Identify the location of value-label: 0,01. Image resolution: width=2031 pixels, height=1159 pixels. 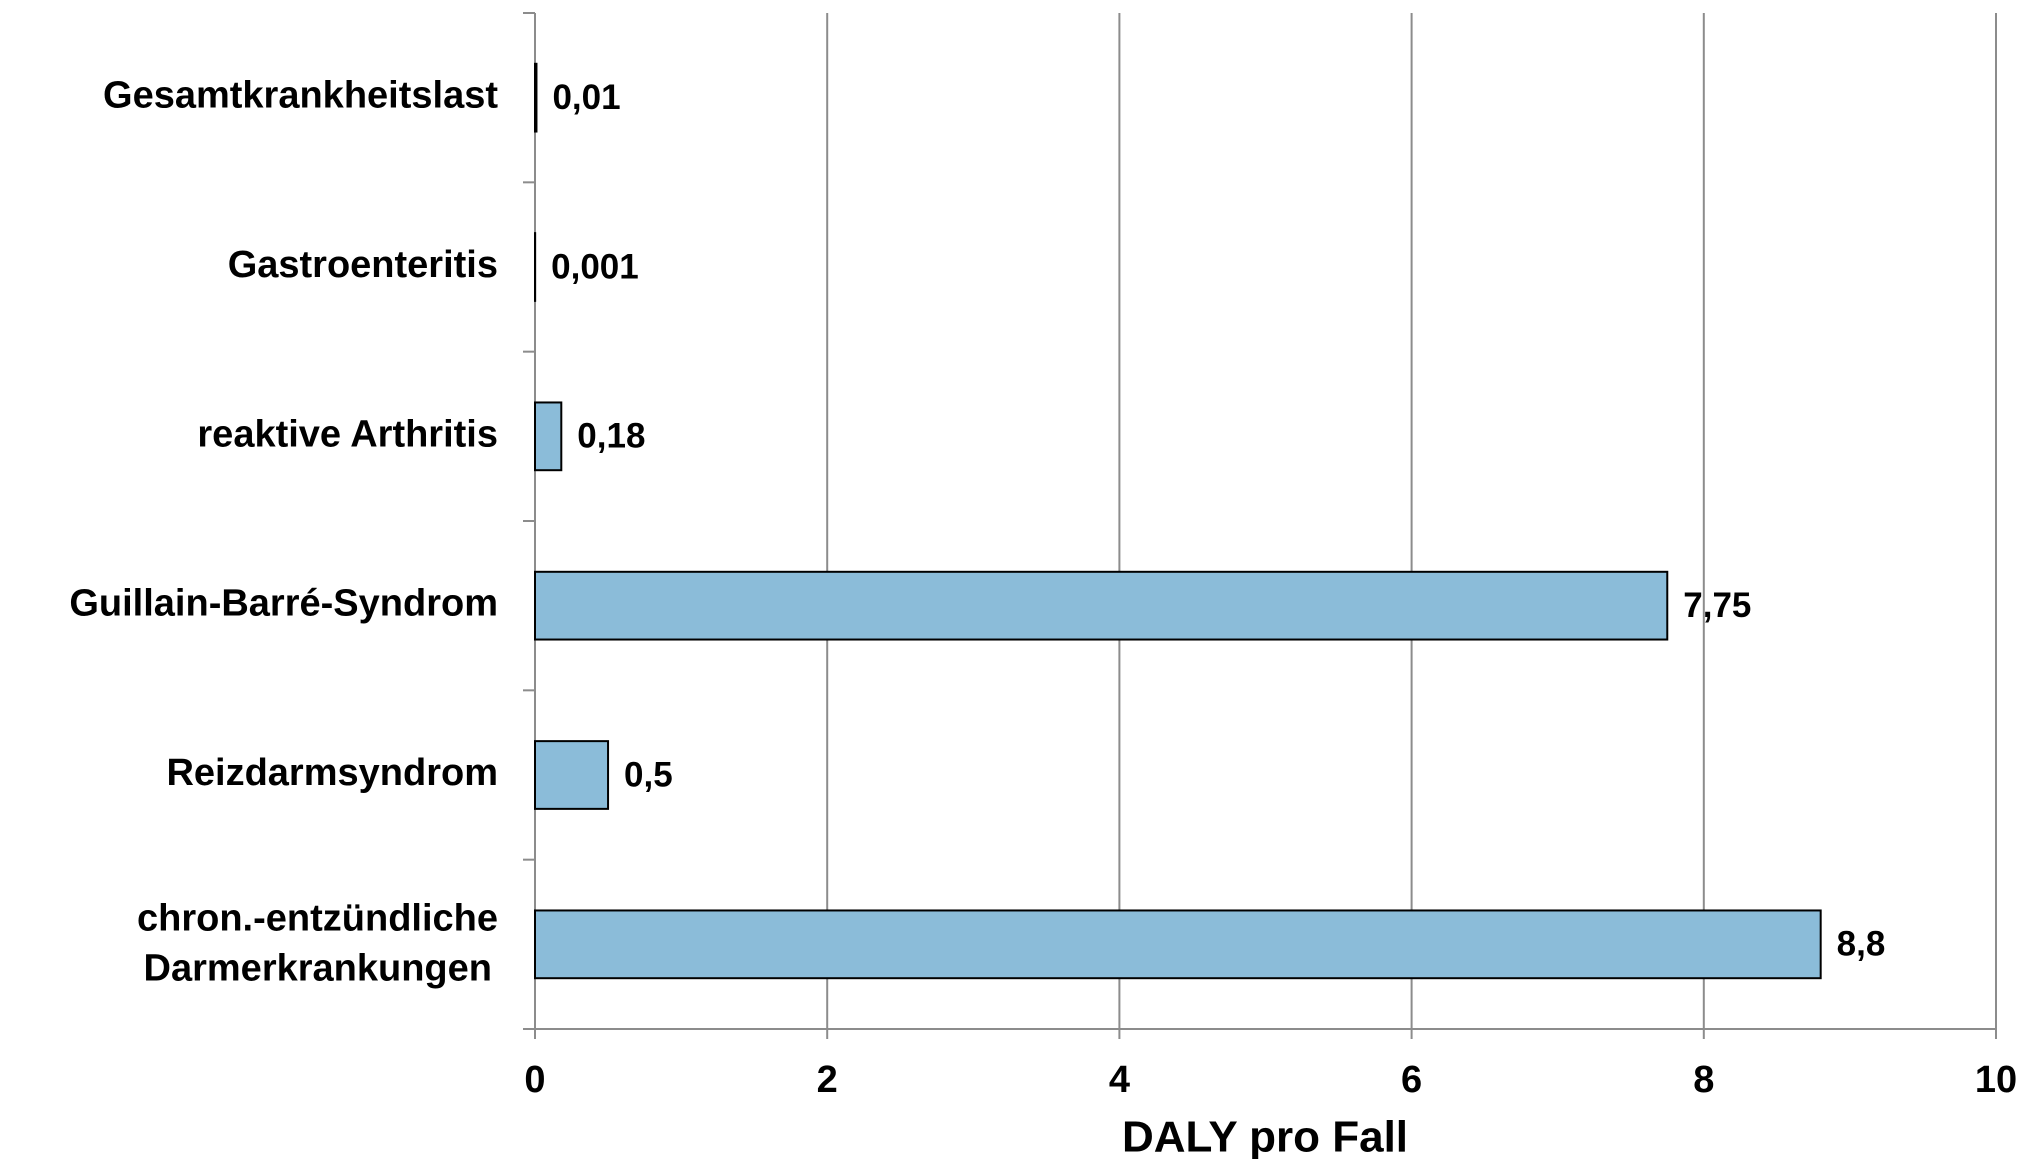
(586, 97).